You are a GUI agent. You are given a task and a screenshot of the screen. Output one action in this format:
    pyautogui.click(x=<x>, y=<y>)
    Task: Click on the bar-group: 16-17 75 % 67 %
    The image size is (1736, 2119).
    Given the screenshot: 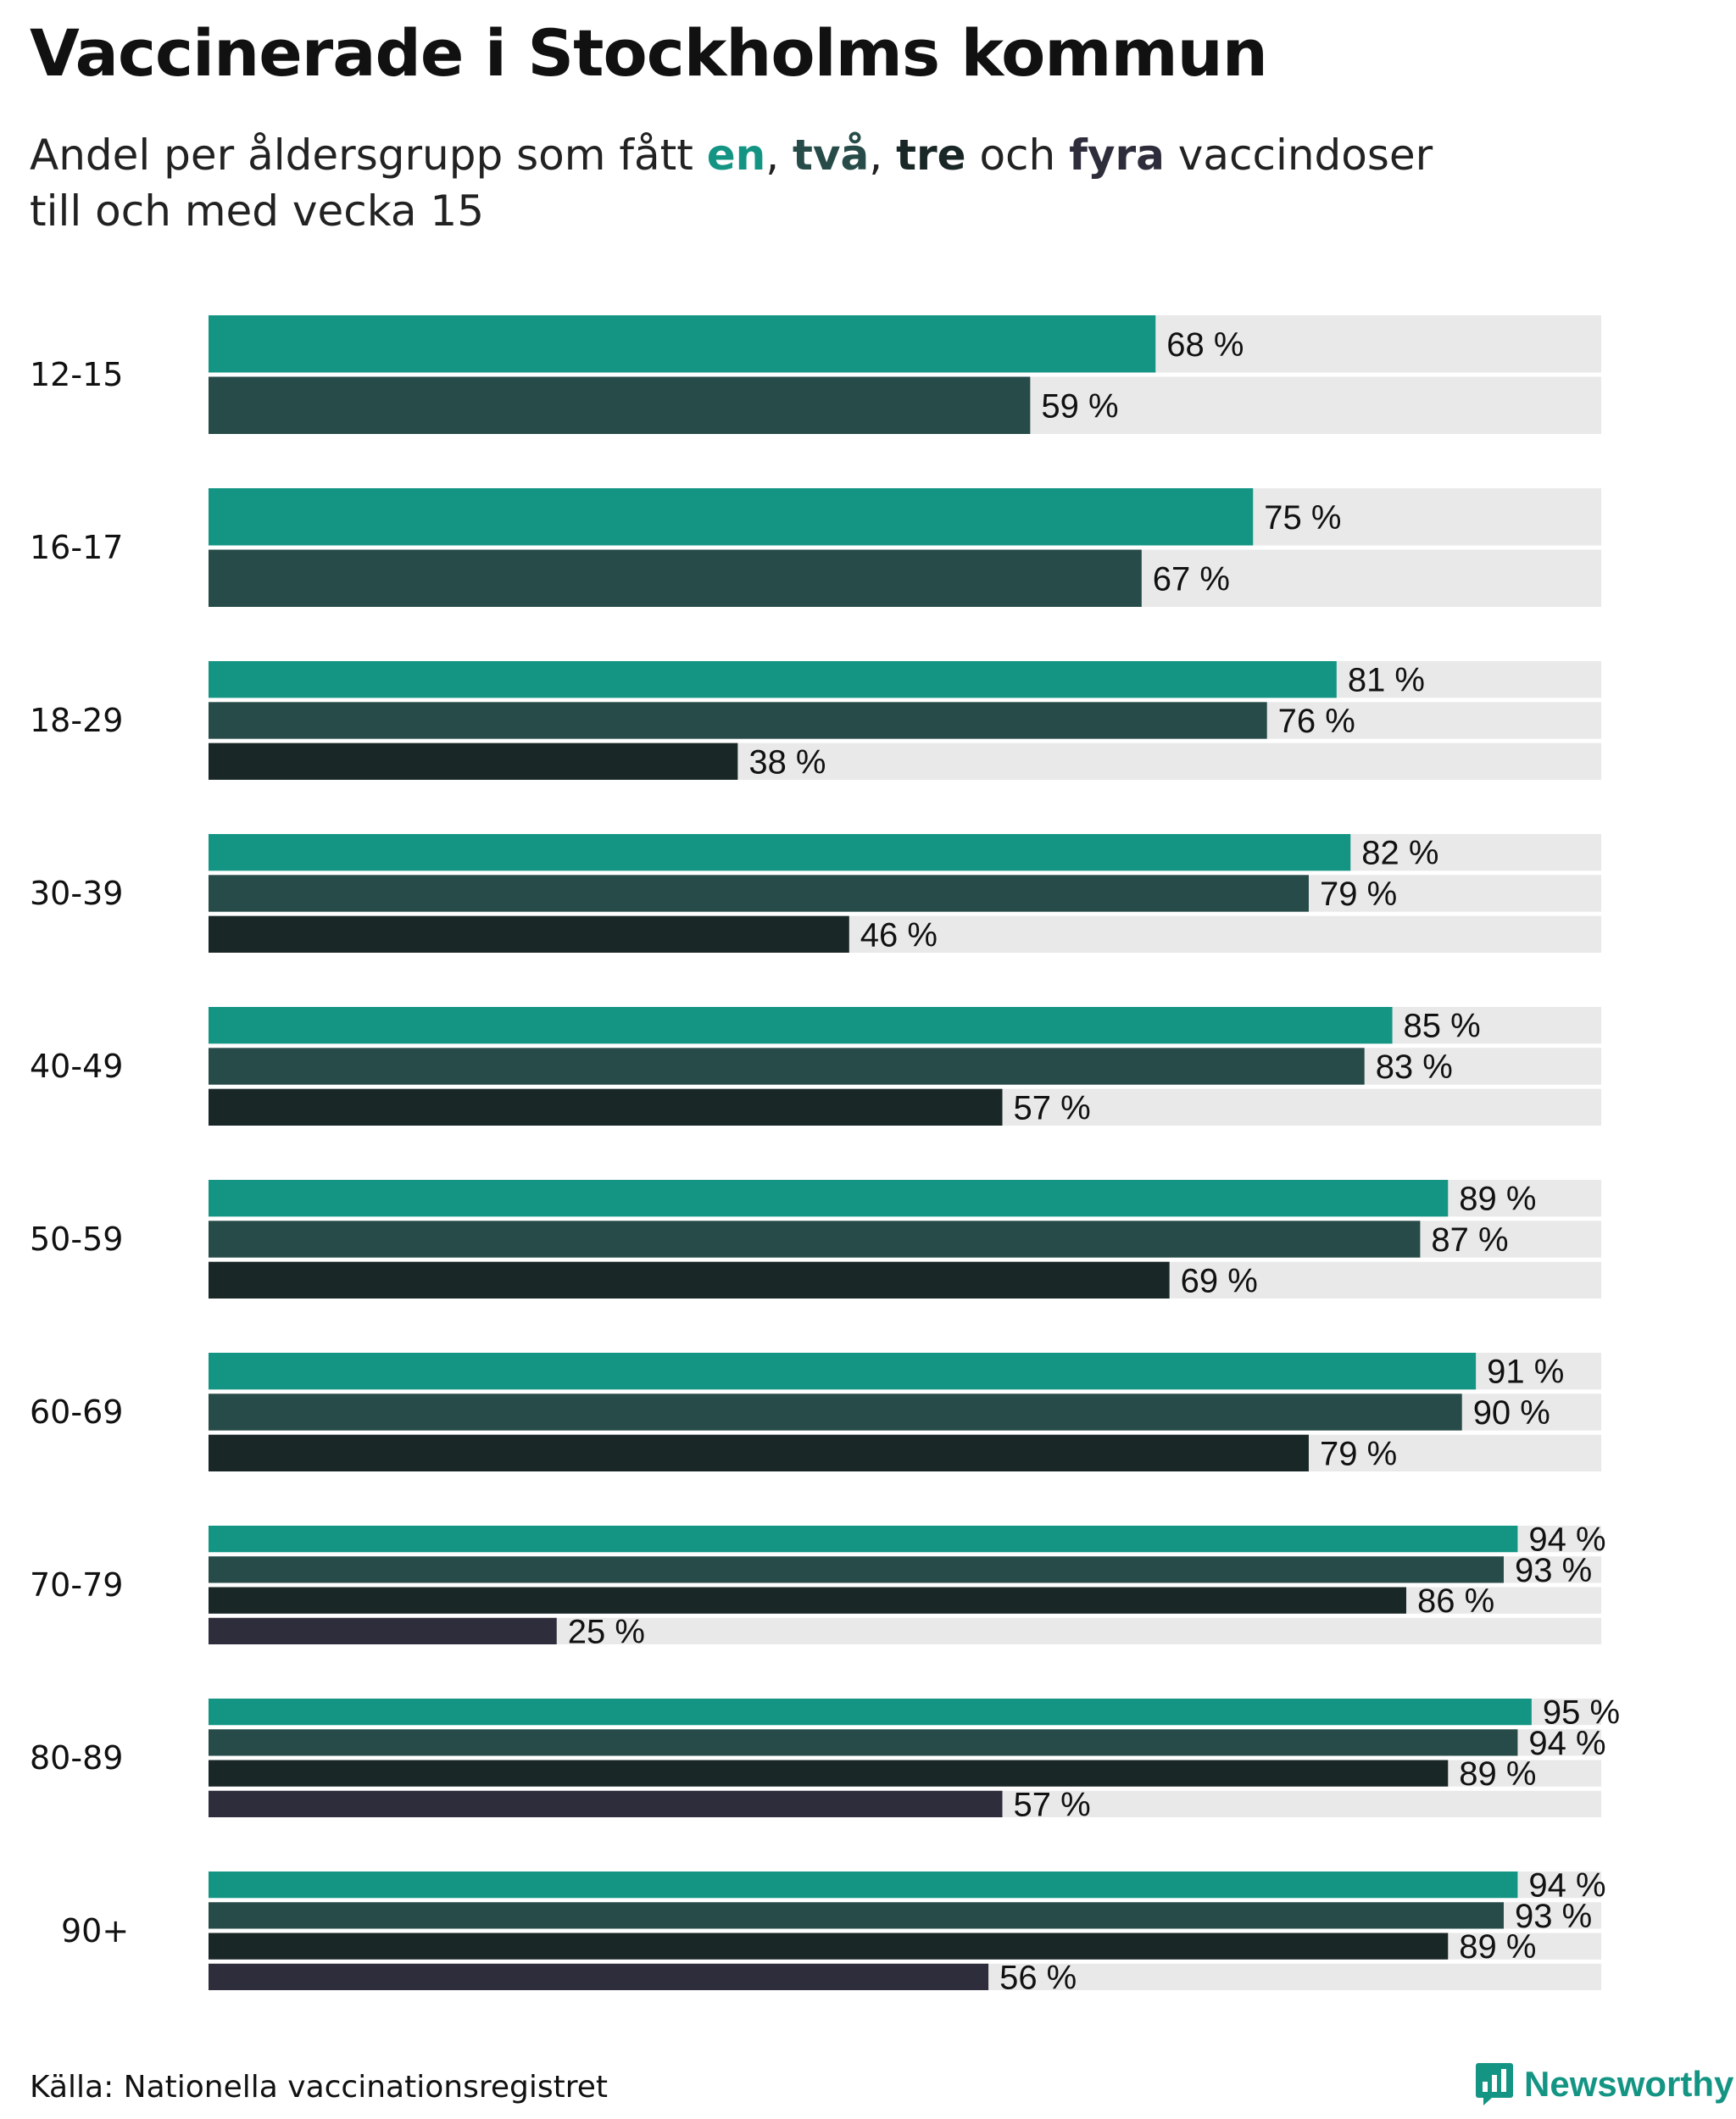 What is the action you would take?
    pyautogui.click(x=815, y=548)
    